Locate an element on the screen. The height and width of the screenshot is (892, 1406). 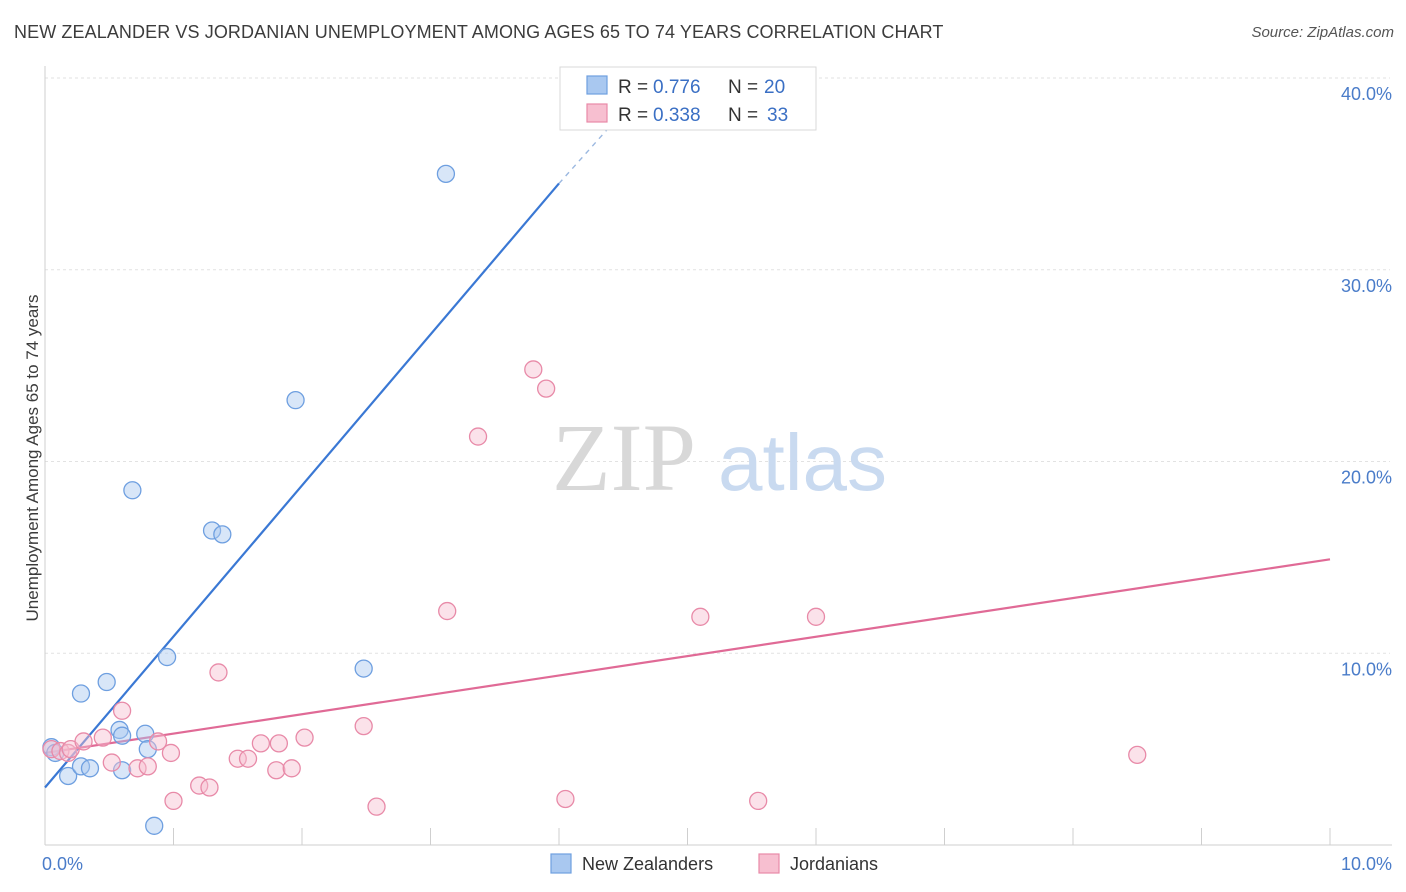
bottom-swatch-nz is located at coordinates (561, 863).